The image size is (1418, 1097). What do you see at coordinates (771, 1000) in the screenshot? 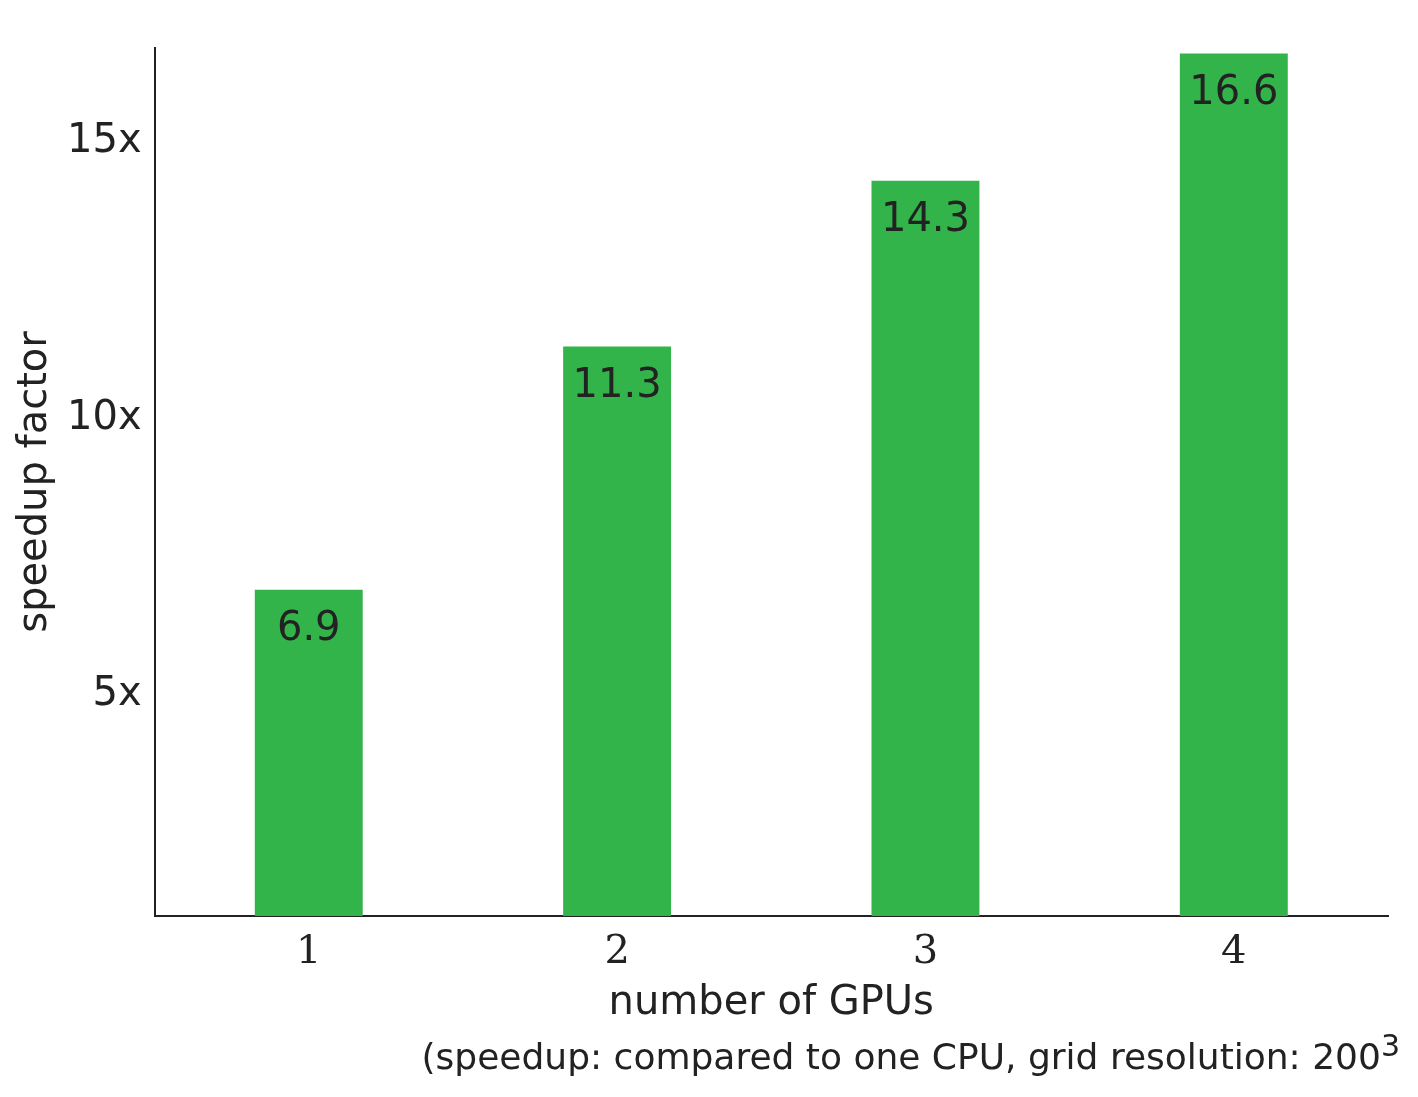
I see `x-axis-title: number of GPUs` at bounding box center [771, 1000].